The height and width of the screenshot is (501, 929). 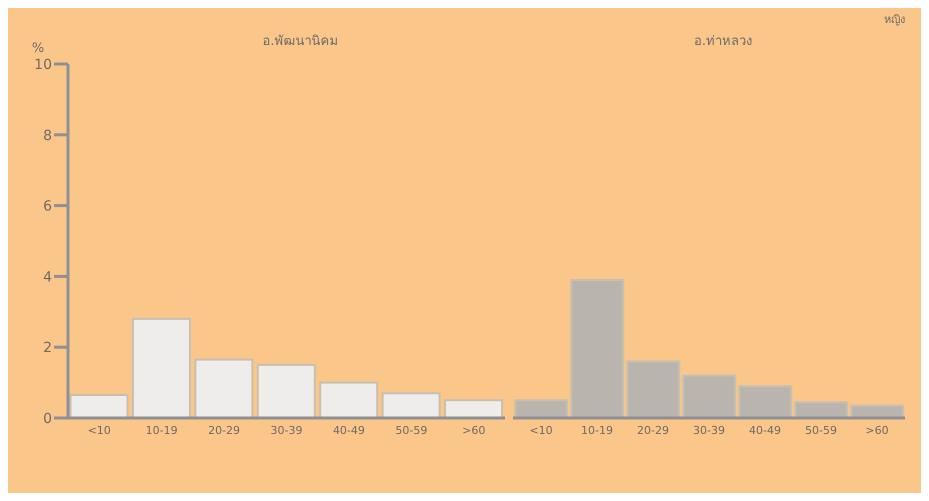 I want to click on y-tick-label: 2, so click(x=47, y=348).